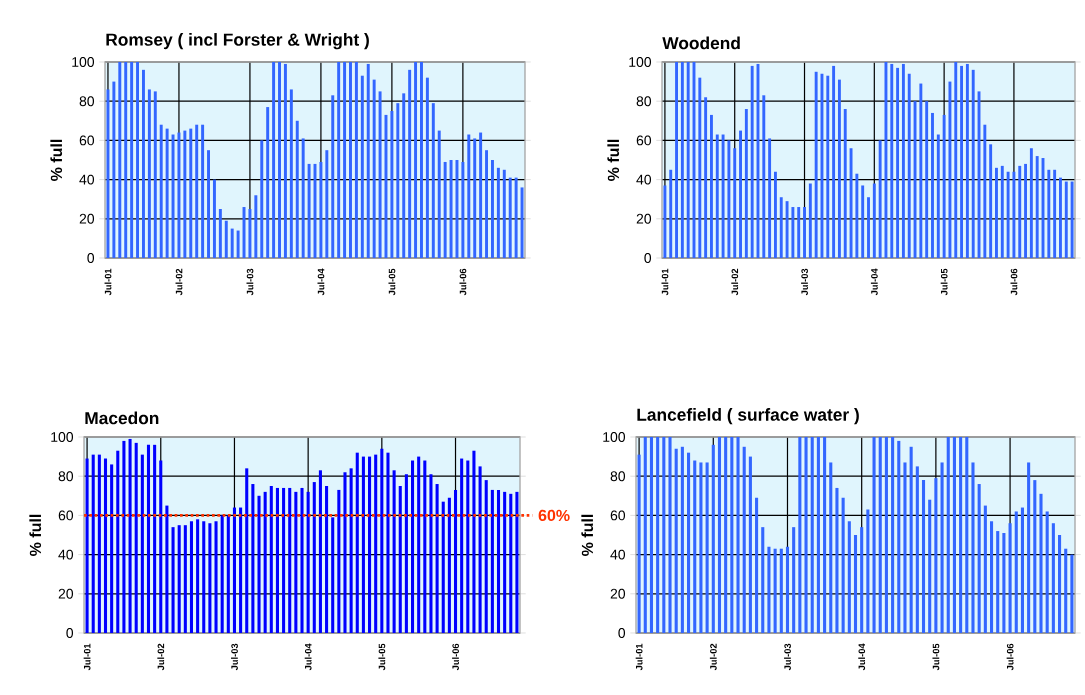 The width and height of the screenshot is (1085, 695). What do you see at coordinates (66, 593) in the screenshot?
I see `y-tick-label: 20` at bounding box center [66, 593].